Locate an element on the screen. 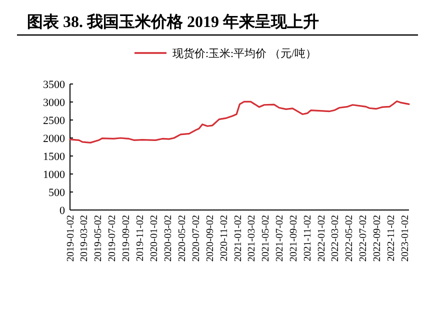 Image resolution: width=437 pixels, height=325 pixels. line-series is located at coordinates (239, 122).